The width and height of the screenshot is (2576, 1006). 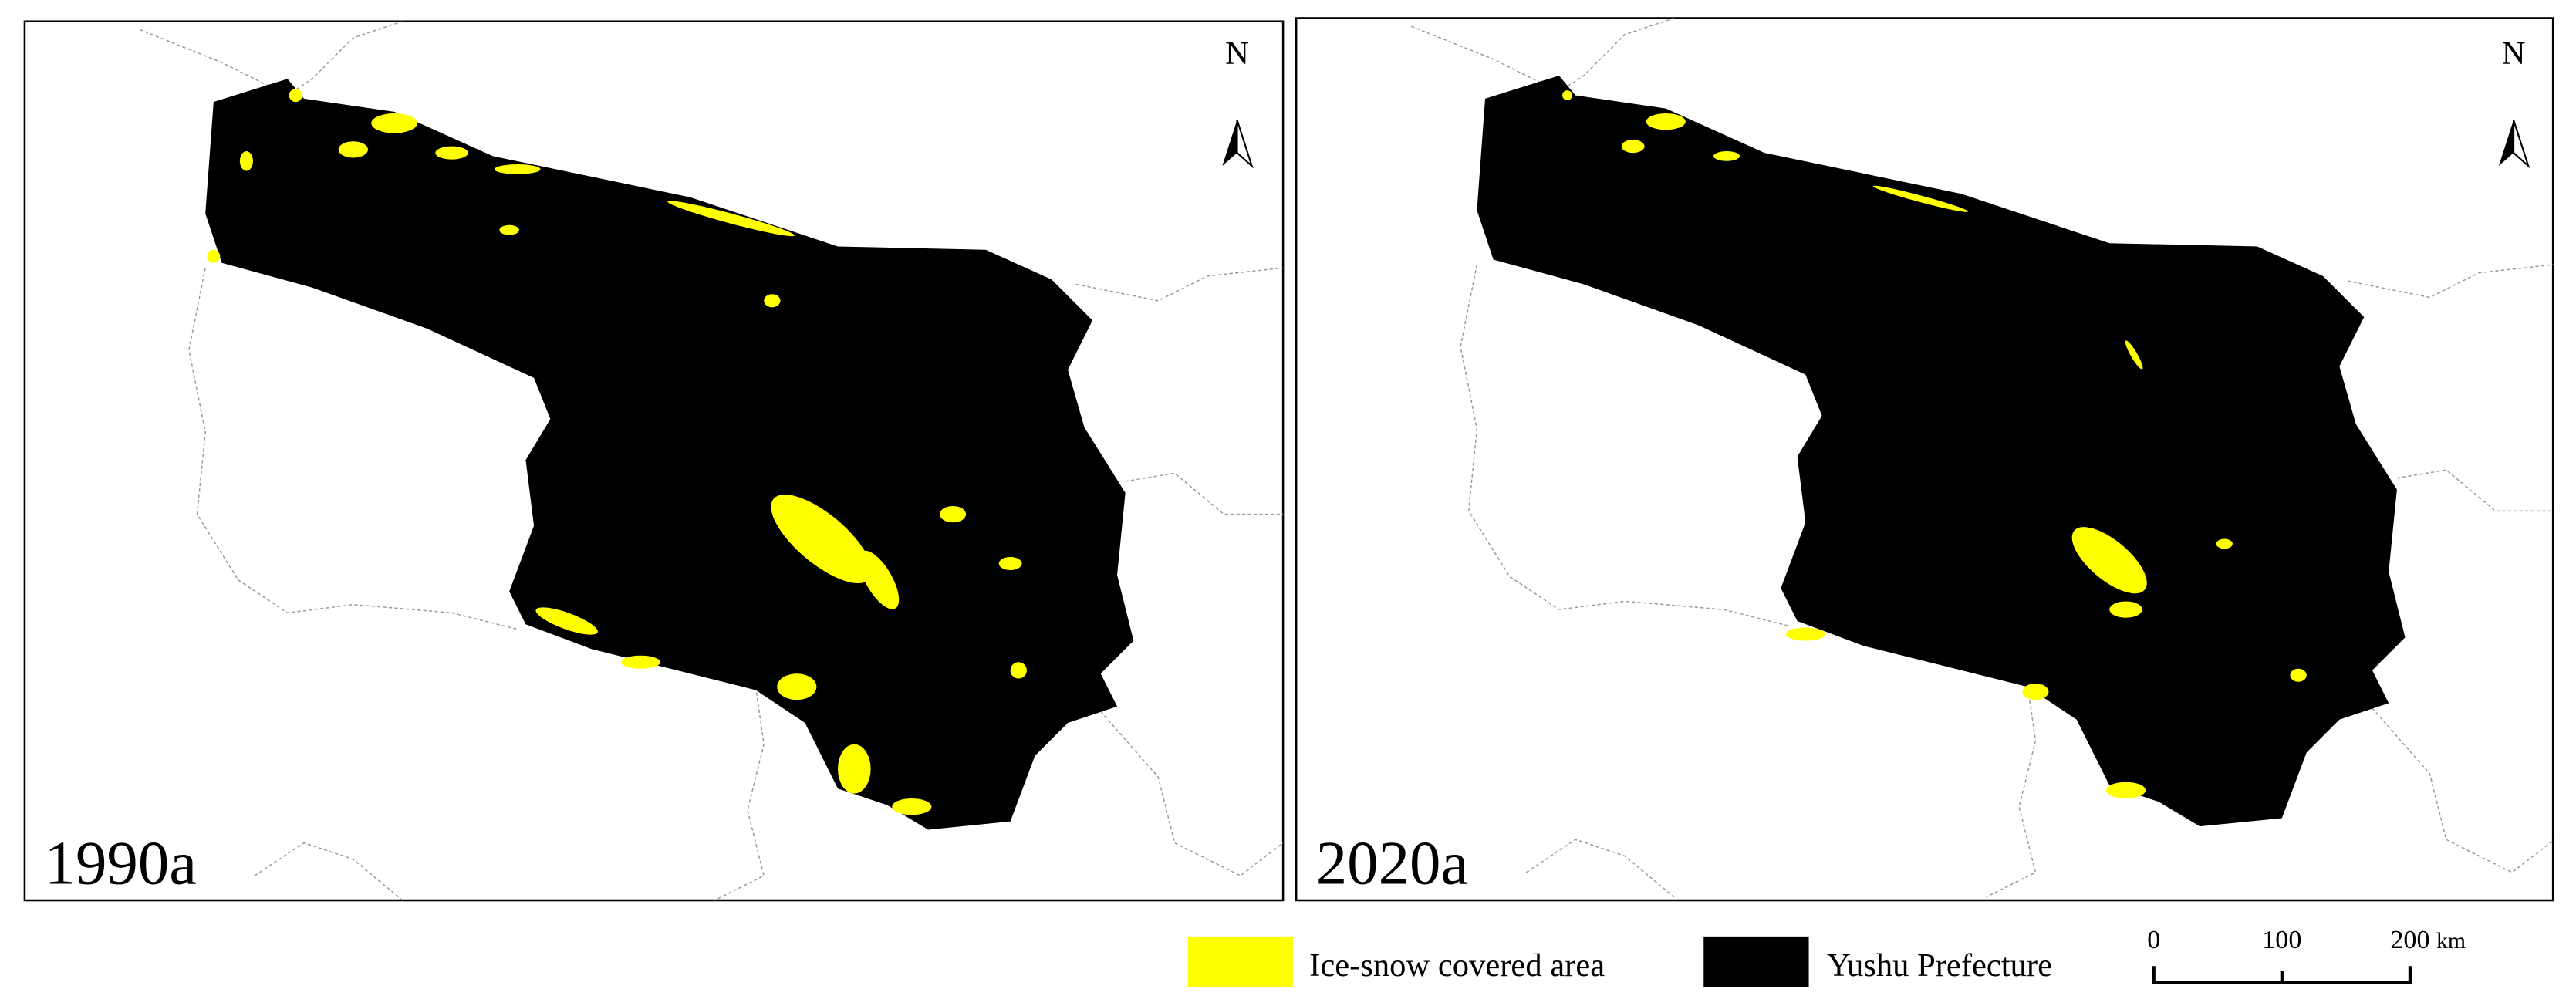 I want to click on legend-label: Ice-snow covered area, so click(x=1457, y=965).